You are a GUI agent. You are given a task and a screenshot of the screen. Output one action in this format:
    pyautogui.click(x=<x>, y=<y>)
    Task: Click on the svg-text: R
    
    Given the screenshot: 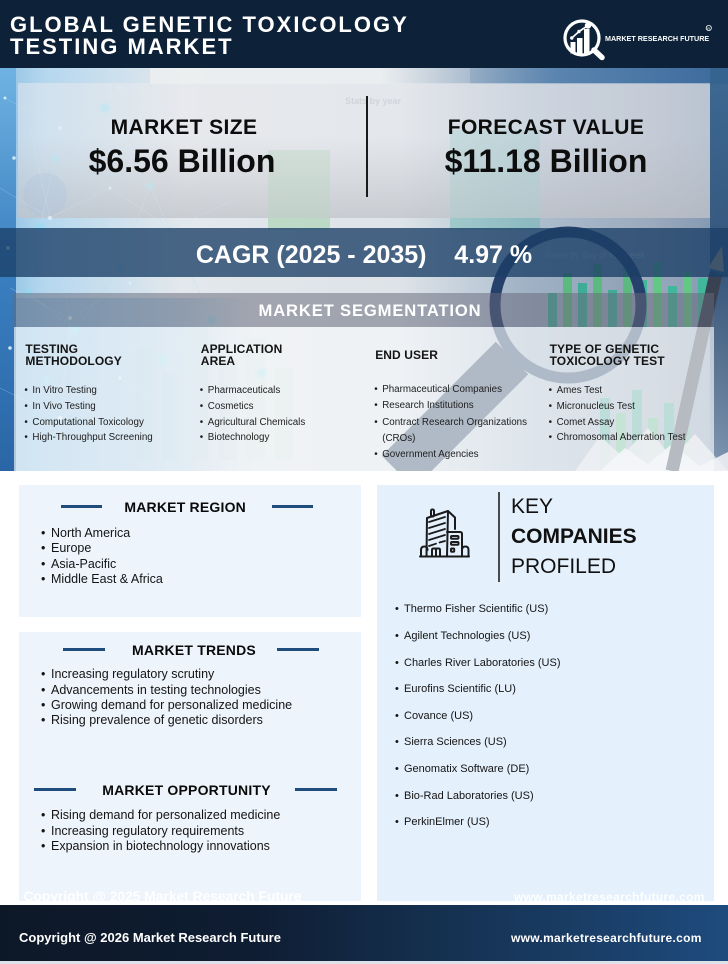 What is the action you would take?
    pyautogui.click(x=708, y=28)
    